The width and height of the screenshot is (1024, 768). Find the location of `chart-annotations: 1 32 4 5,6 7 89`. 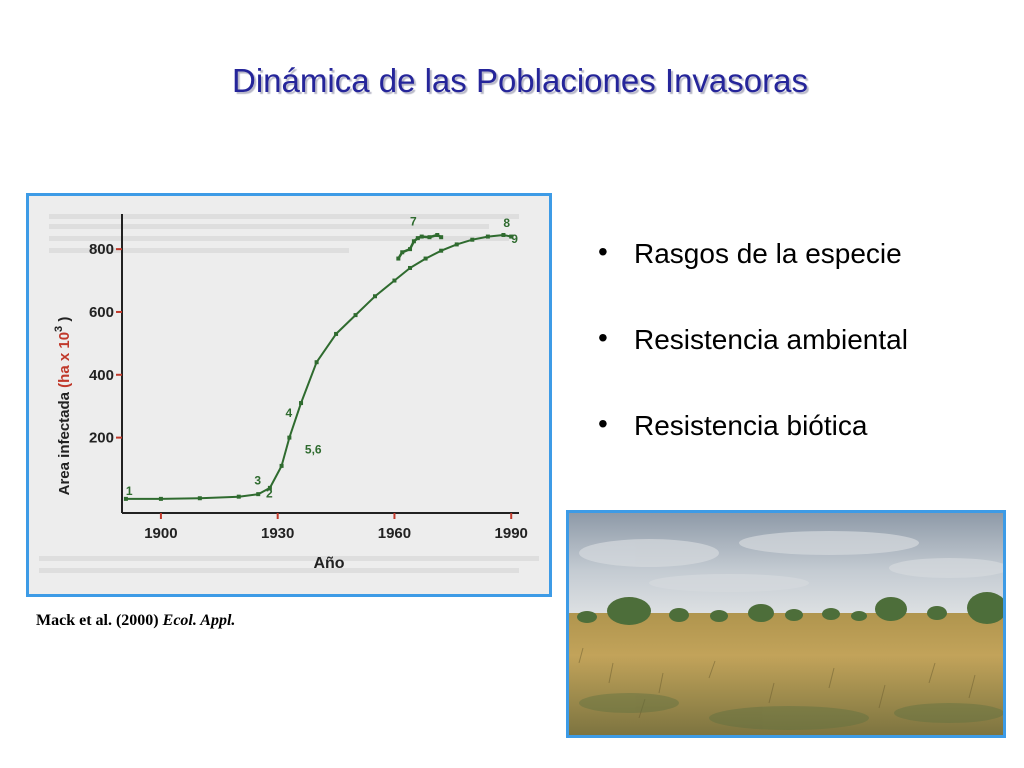

chart-annotations: 1 32 4 5,6 7 89 is located at coordinates (322, 358).